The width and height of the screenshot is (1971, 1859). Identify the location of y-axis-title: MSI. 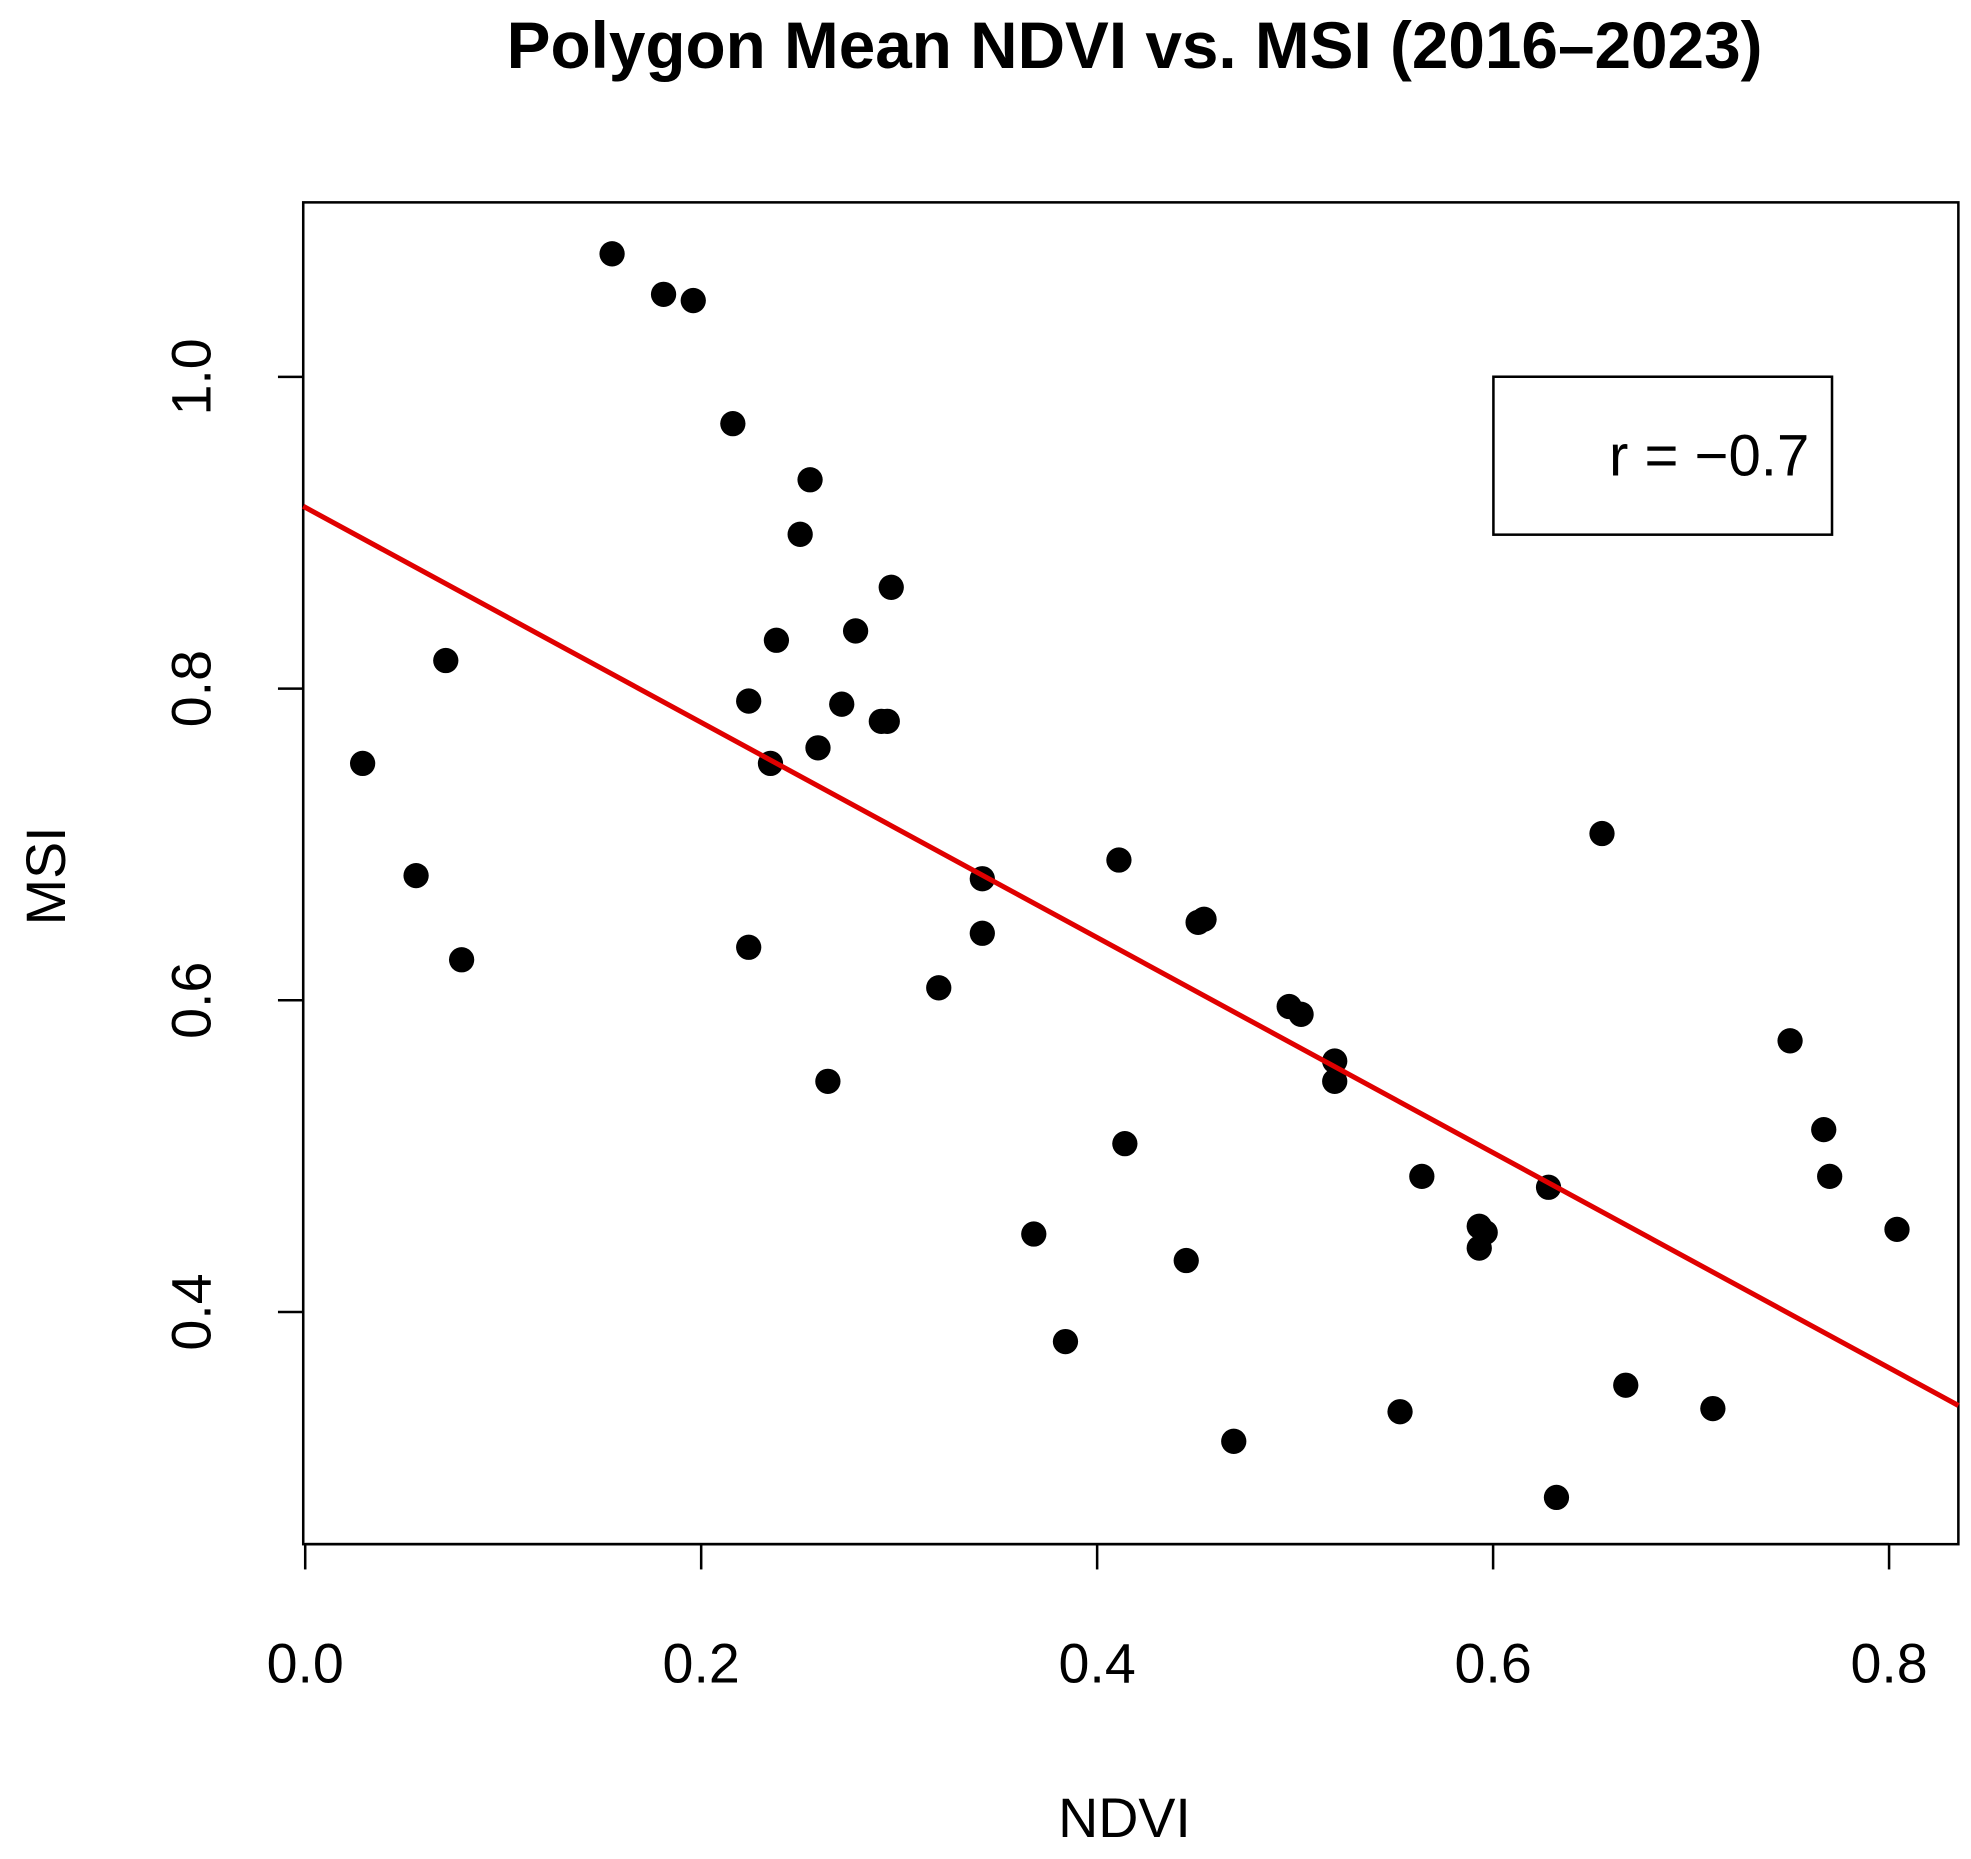
(46, 875).